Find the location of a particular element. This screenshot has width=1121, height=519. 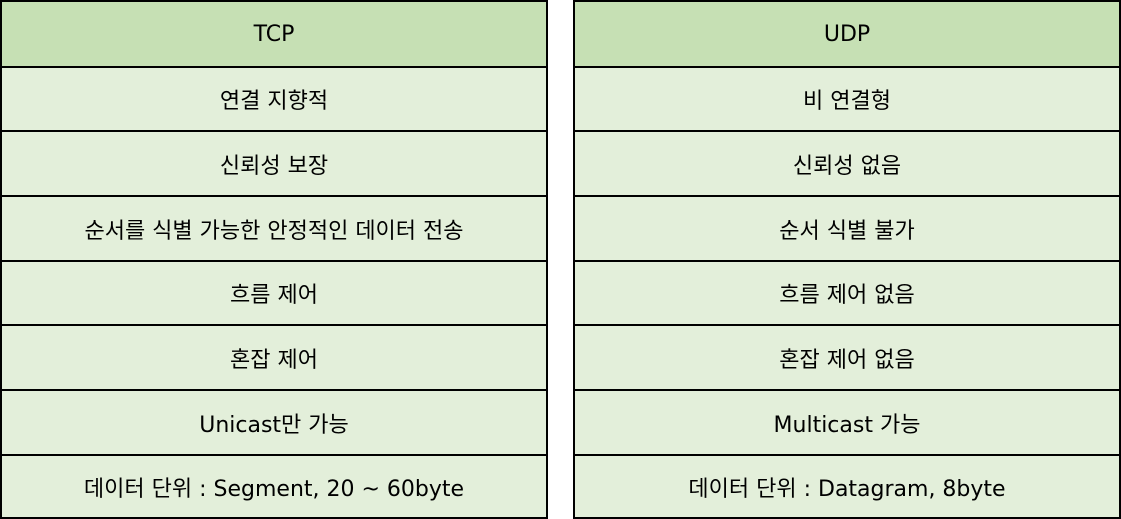

tcp-row-1: 연결 지향적 is located at coordinates (274, 100).